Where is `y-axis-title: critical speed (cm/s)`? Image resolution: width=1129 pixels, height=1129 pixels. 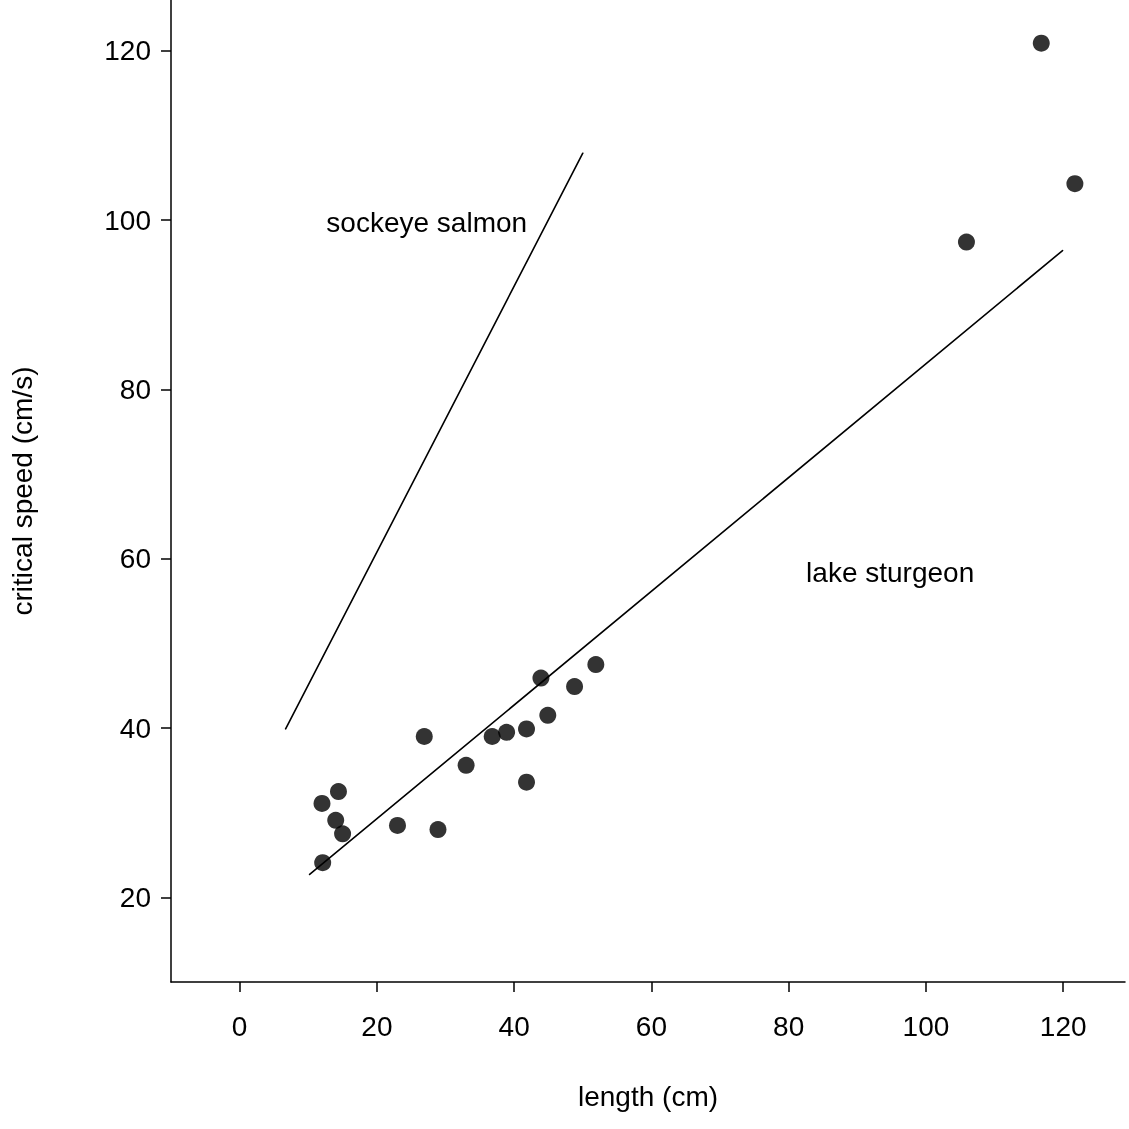
y-axis-title: critical speed (cm/s) is located at coordinates (22, 491).